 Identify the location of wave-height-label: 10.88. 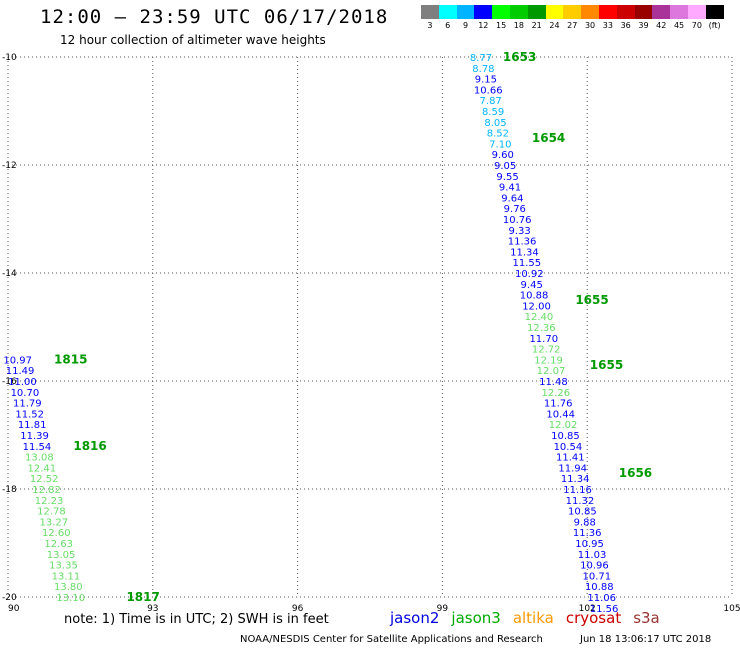
(534, 296).